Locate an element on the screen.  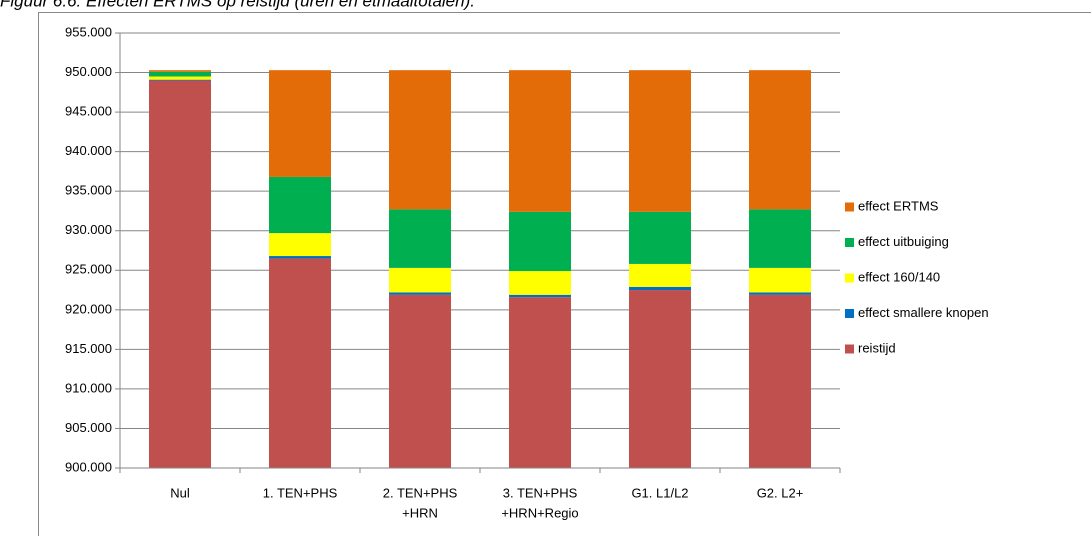
y-tick-label: 940.000 is located at coordinates (88, 150).